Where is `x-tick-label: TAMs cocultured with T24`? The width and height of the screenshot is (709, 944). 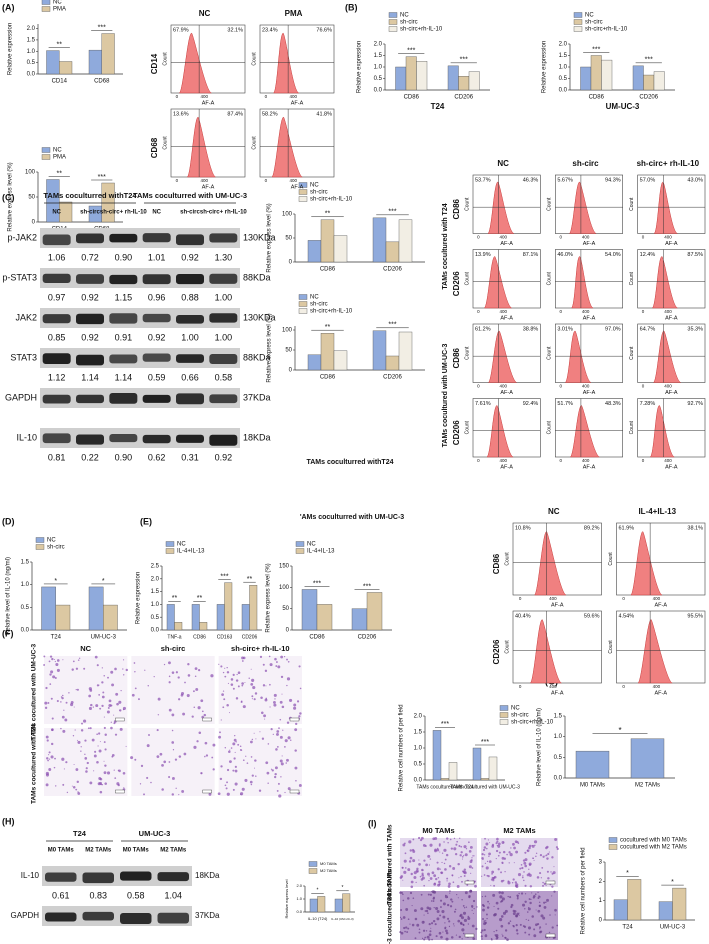 x-tick-label: TAMs cocultured with T24 is located at coordinates (445, 787).